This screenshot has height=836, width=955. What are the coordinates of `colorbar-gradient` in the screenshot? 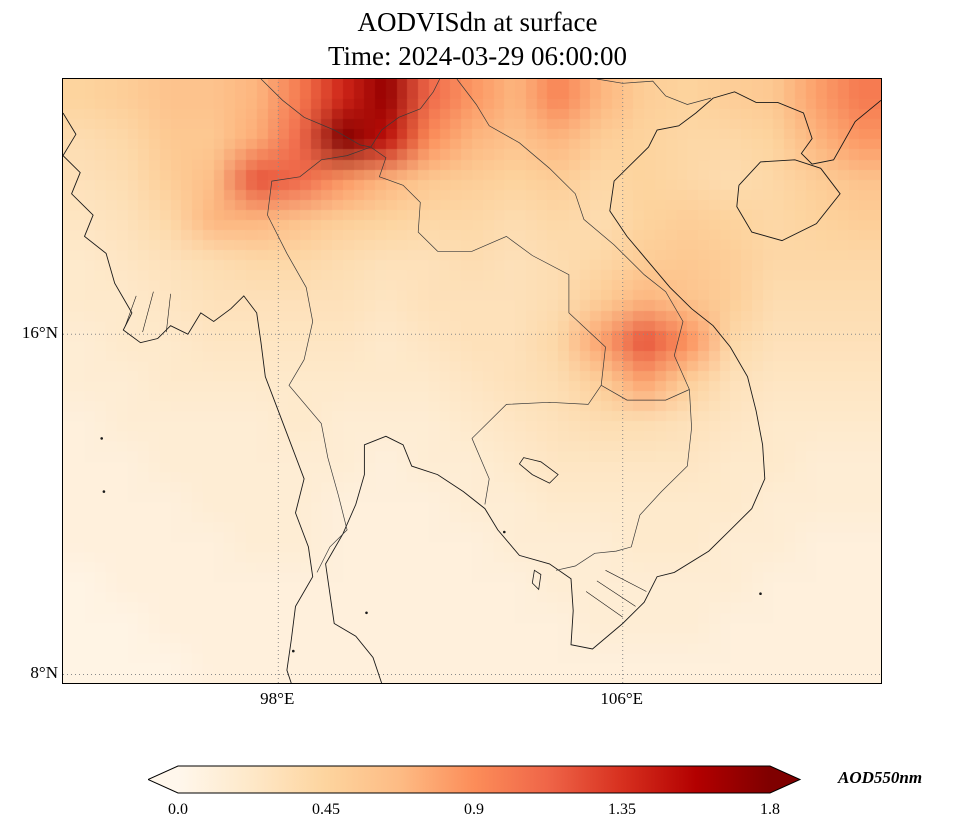 It's located at (474, 779).